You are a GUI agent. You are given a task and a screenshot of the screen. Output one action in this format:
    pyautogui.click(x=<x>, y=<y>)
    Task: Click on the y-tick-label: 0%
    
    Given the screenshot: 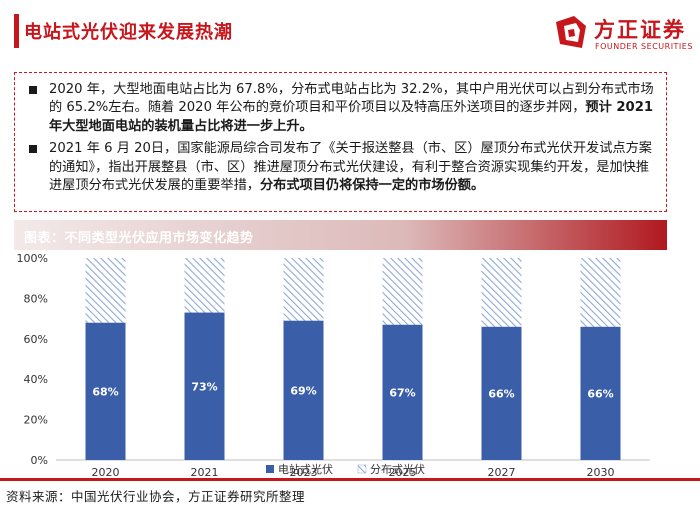 What is the action you would take?
    pyautogui.click(x=39, y=460)
    